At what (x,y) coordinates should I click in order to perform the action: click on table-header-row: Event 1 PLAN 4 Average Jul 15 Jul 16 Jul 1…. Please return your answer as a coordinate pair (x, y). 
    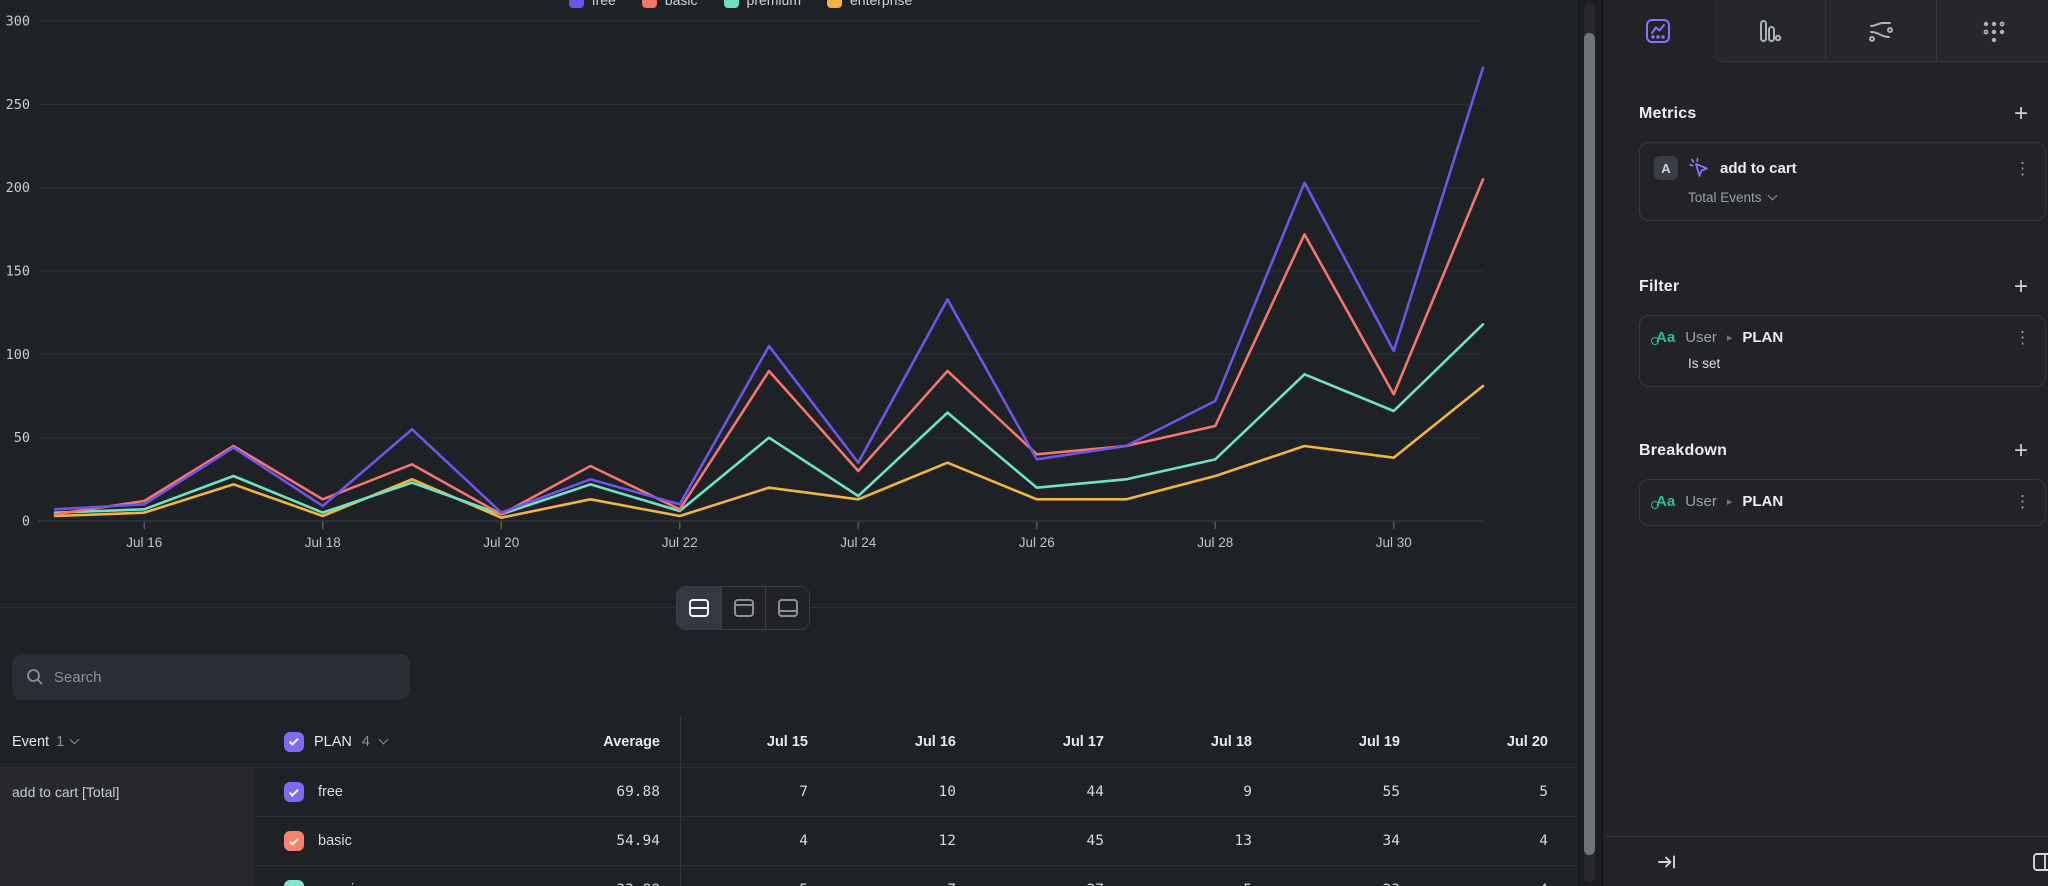
    Looking at the image, I should click on (788, 742).